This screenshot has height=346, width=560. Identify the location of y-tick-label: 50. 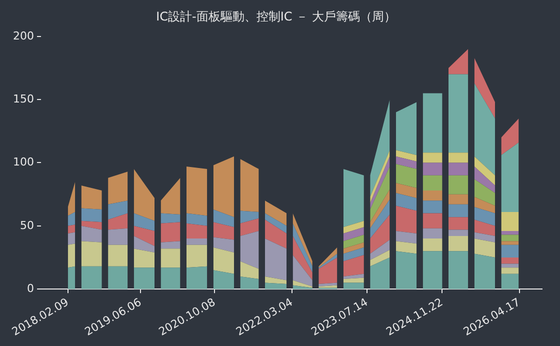
(27, 225).